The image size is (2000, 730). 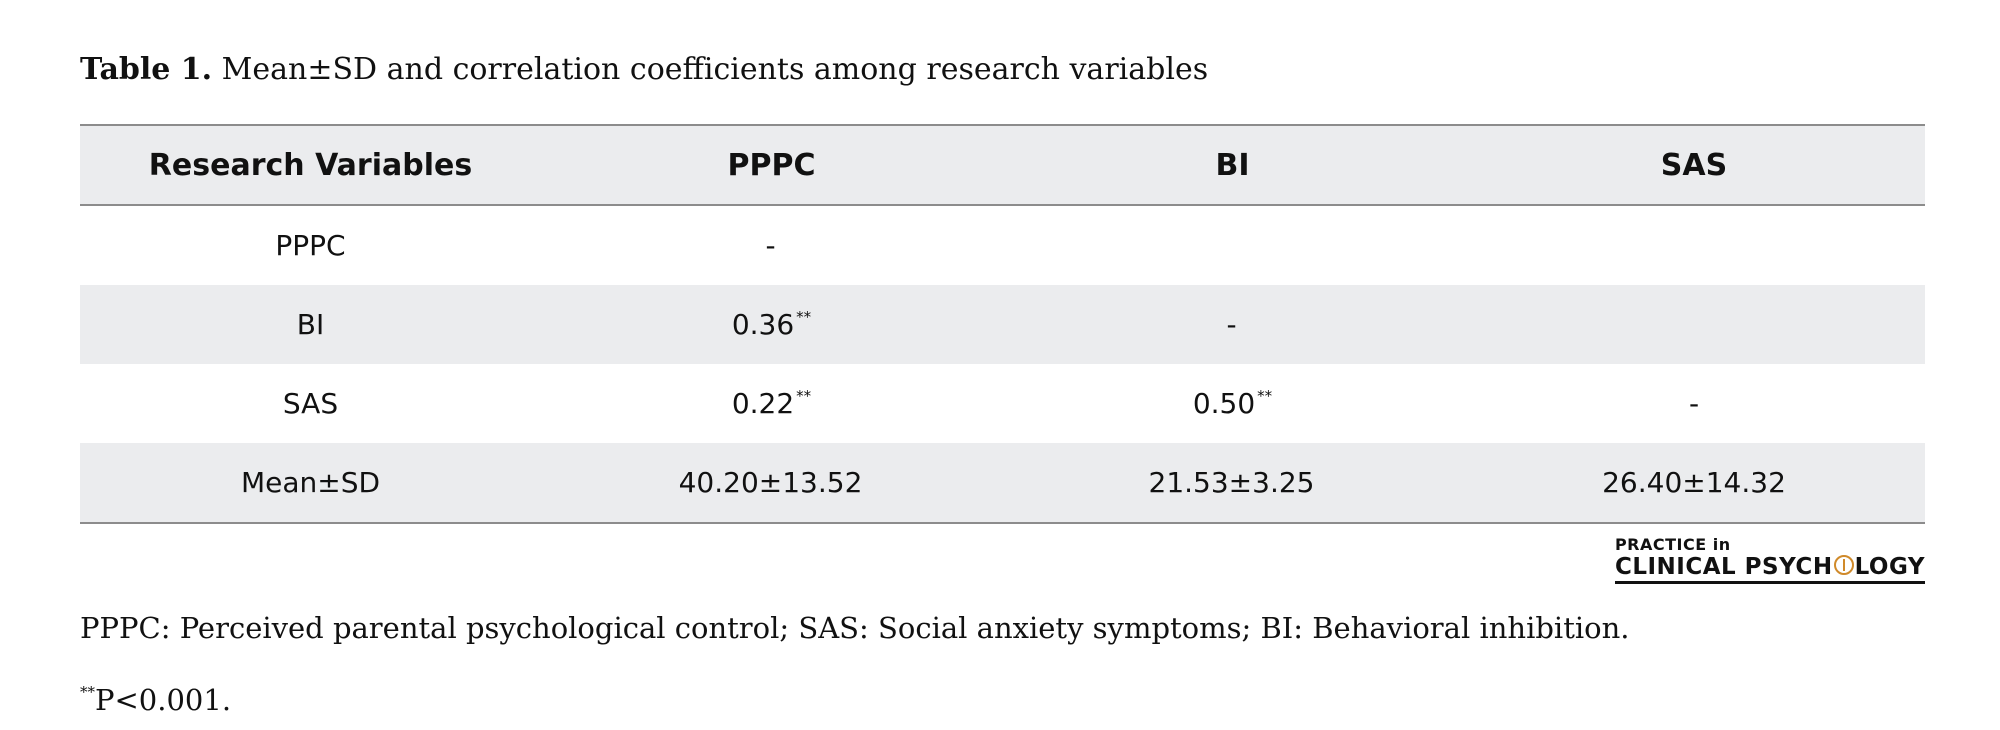 I want to click on pppc-cell: 0.22 **, so click(x=771, y=403).